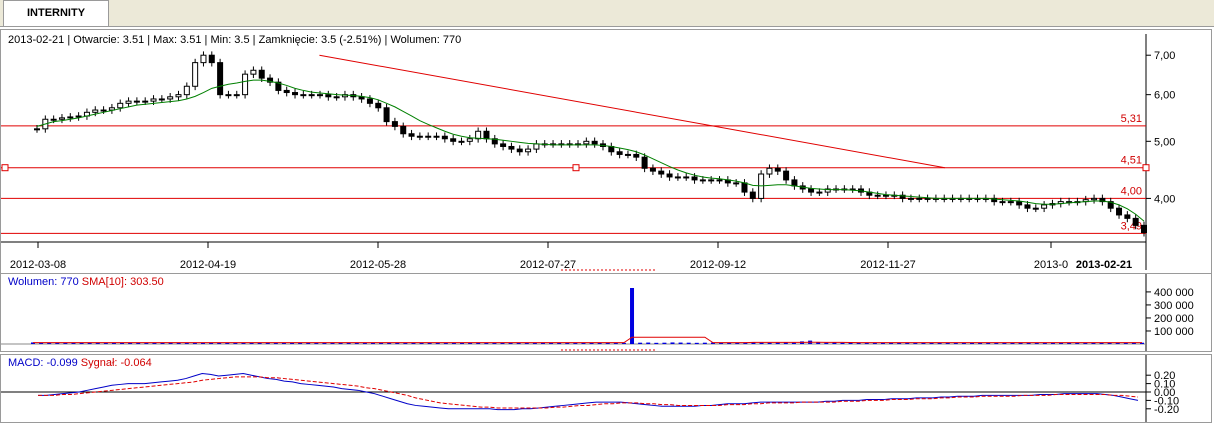  What do you see at coordinates (208, 265) in the screenshot?
I see `x-tick-label: 2012-04-19` at bounding box center [208, 265].